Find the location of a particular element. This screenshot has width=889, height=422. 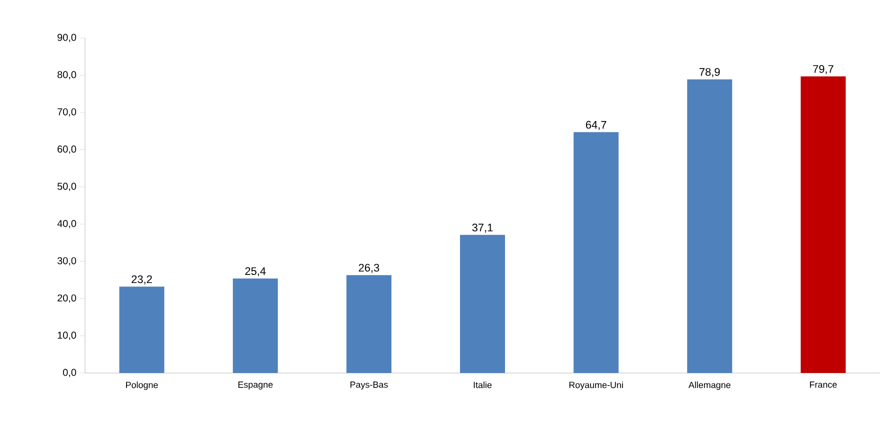

x-tick-label: Allemagne is located at coordinates (709, 386).